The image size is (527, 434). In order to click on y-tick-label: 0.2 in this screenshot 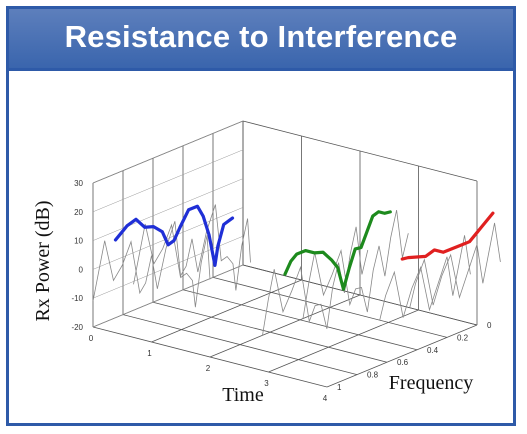, I will do `click(463, 337)`.